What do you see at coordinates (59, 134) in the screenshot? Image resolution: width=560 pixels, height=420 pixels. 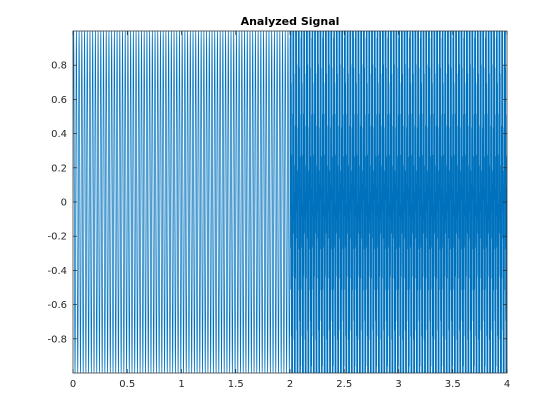 I see `y-tick-label: 0.4` at bounding box center [59, 134].